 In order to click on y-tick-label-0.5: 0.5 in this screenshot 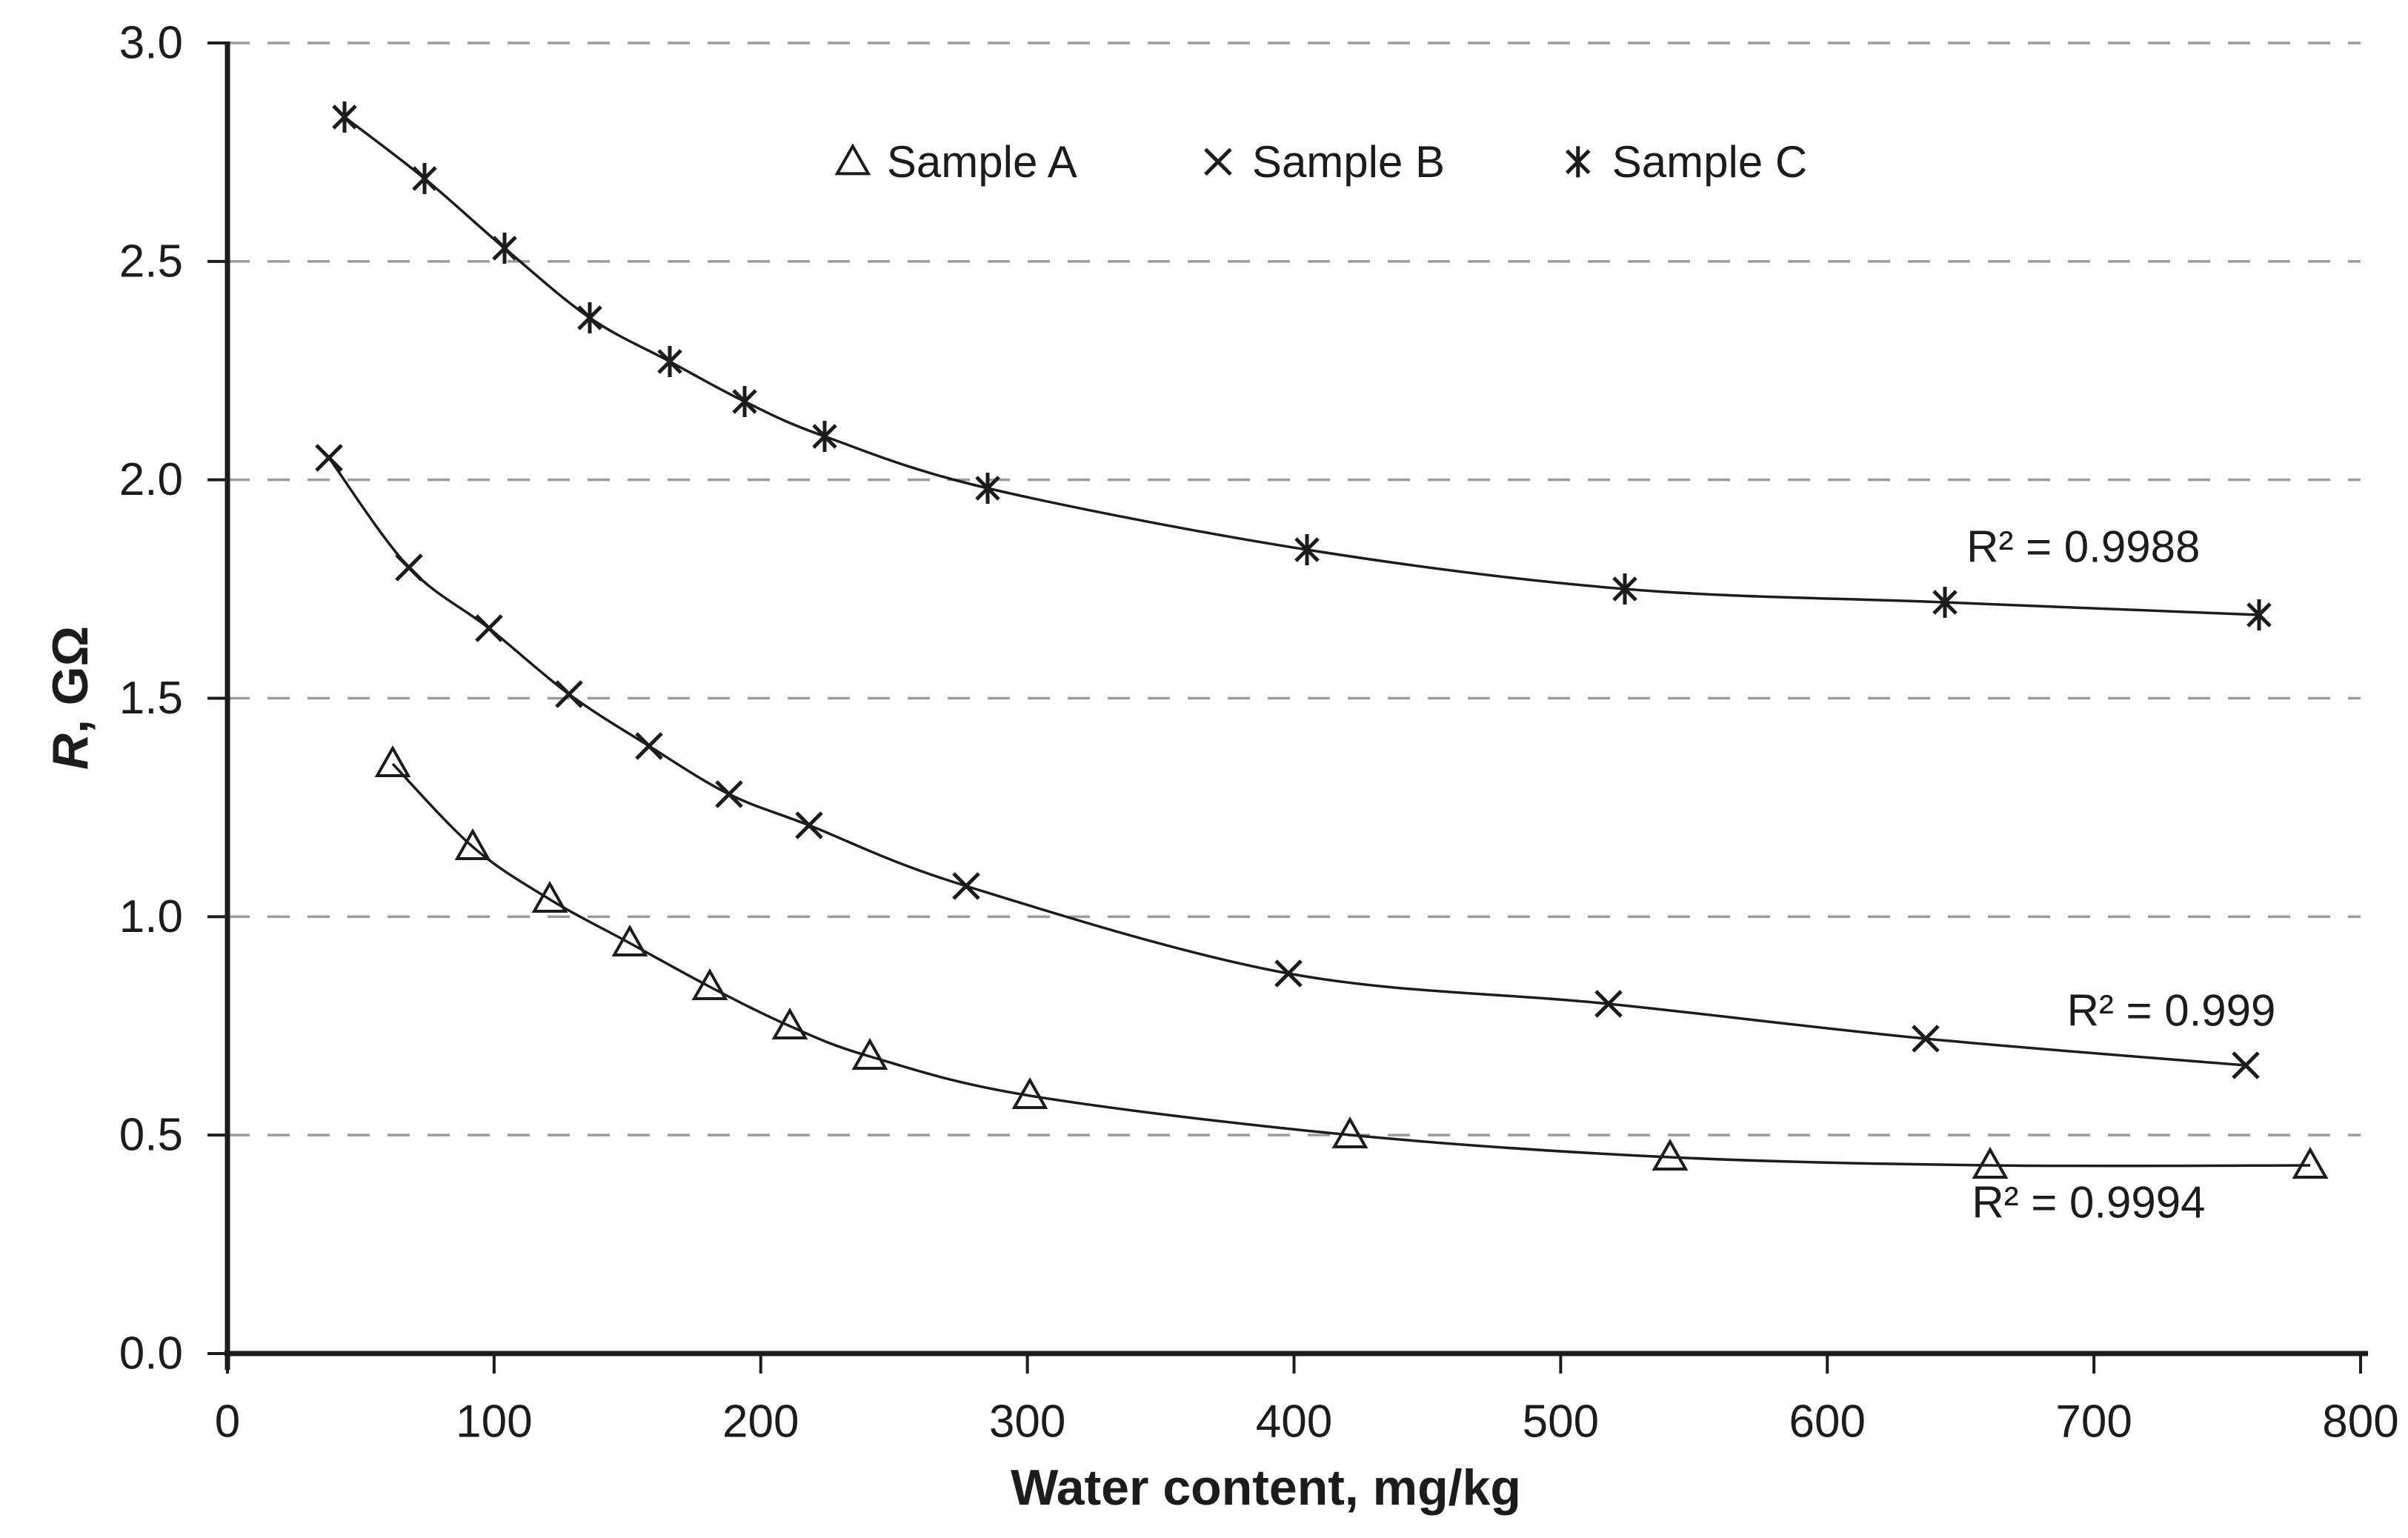, I will do `click(151, 1135)`.